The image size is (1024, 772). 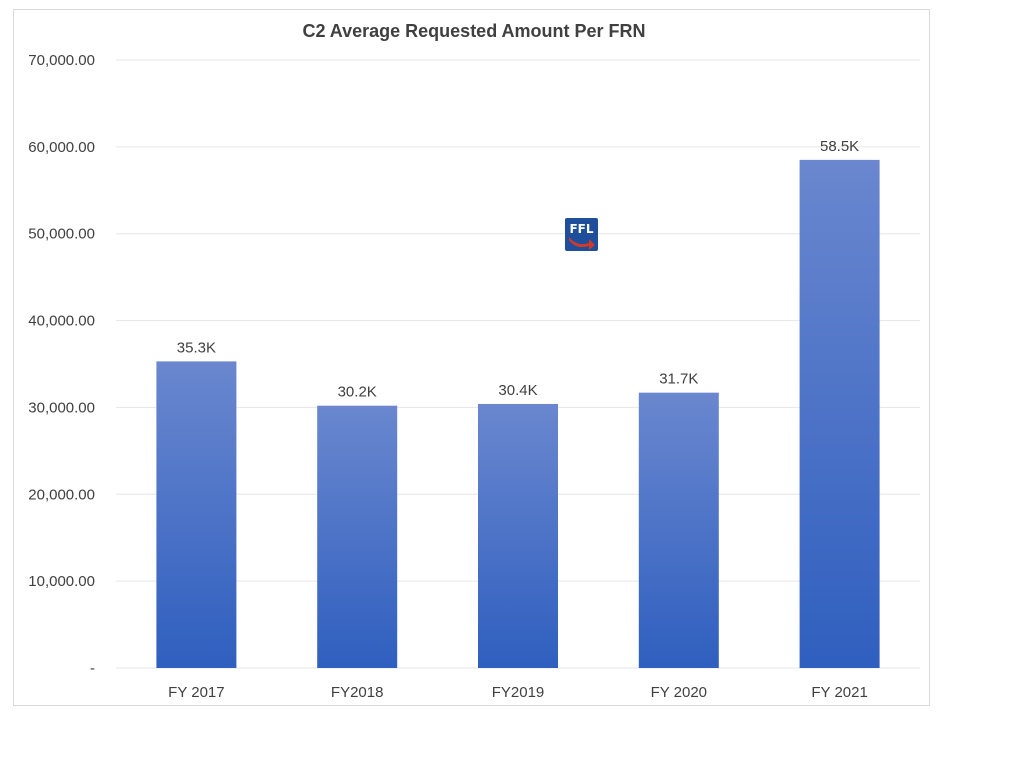 What do you see at coordinates (582, 243) in the screenshot?
I see `logo-arrow-icon` at bounding box center [582, 243].